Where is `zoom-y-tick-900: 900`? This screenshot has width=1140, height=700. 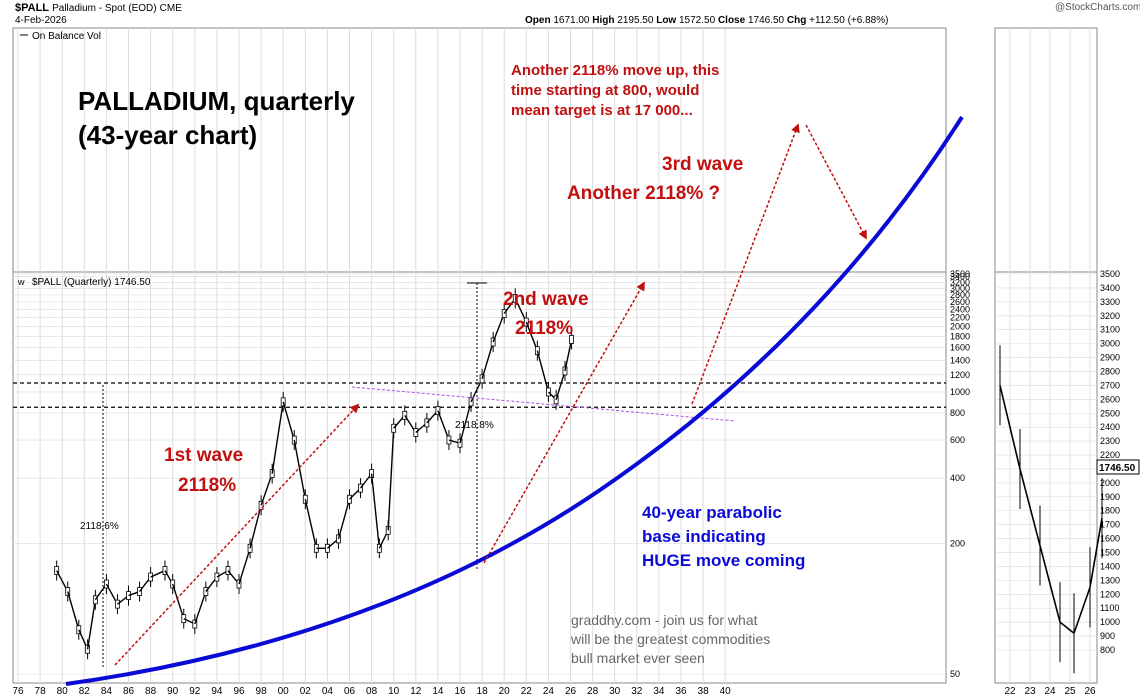
zoom-y-tick-900: 900 is located at coordinates (1107, 636).